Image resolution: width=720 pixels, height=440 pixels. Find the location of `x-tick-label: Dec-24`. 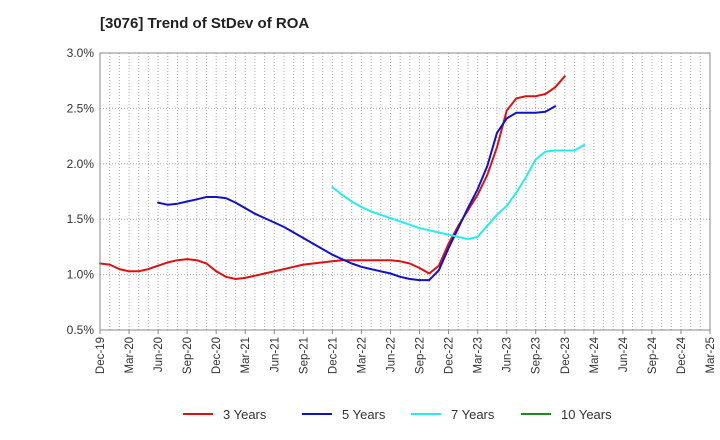

x-tick-label: Dec-24 is located at coordinates (682, 355).